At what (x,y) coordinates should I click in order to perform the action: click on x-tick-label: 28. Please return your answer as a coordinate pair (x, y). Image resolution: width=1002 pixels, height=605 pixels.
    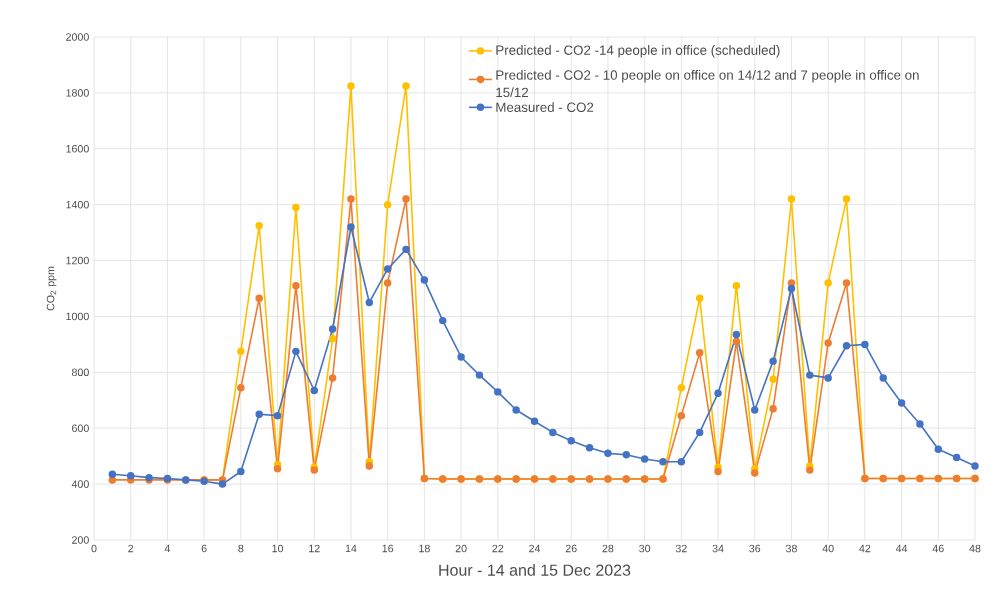
    Looking at the image, I should click on (608, 548).